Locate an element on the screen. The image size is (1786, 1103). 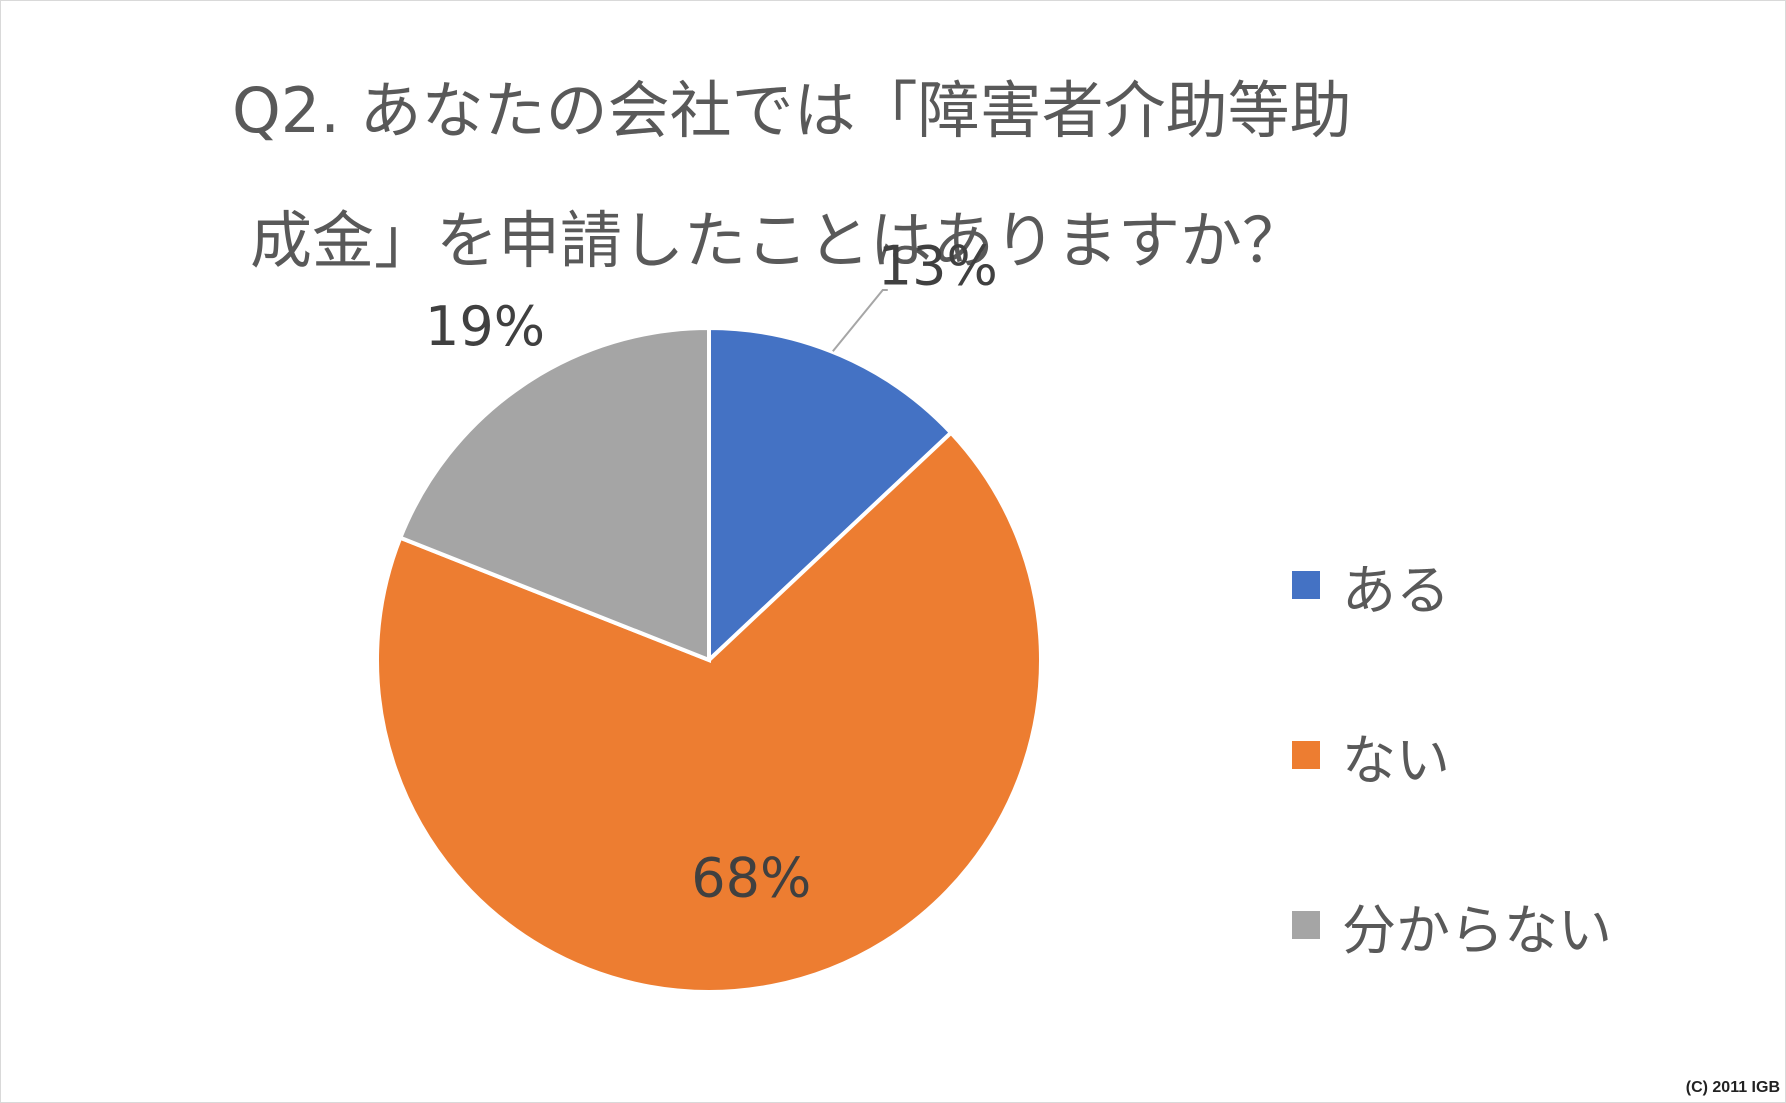
legend-label-aru: ある is located at coordinates (1396, 590).